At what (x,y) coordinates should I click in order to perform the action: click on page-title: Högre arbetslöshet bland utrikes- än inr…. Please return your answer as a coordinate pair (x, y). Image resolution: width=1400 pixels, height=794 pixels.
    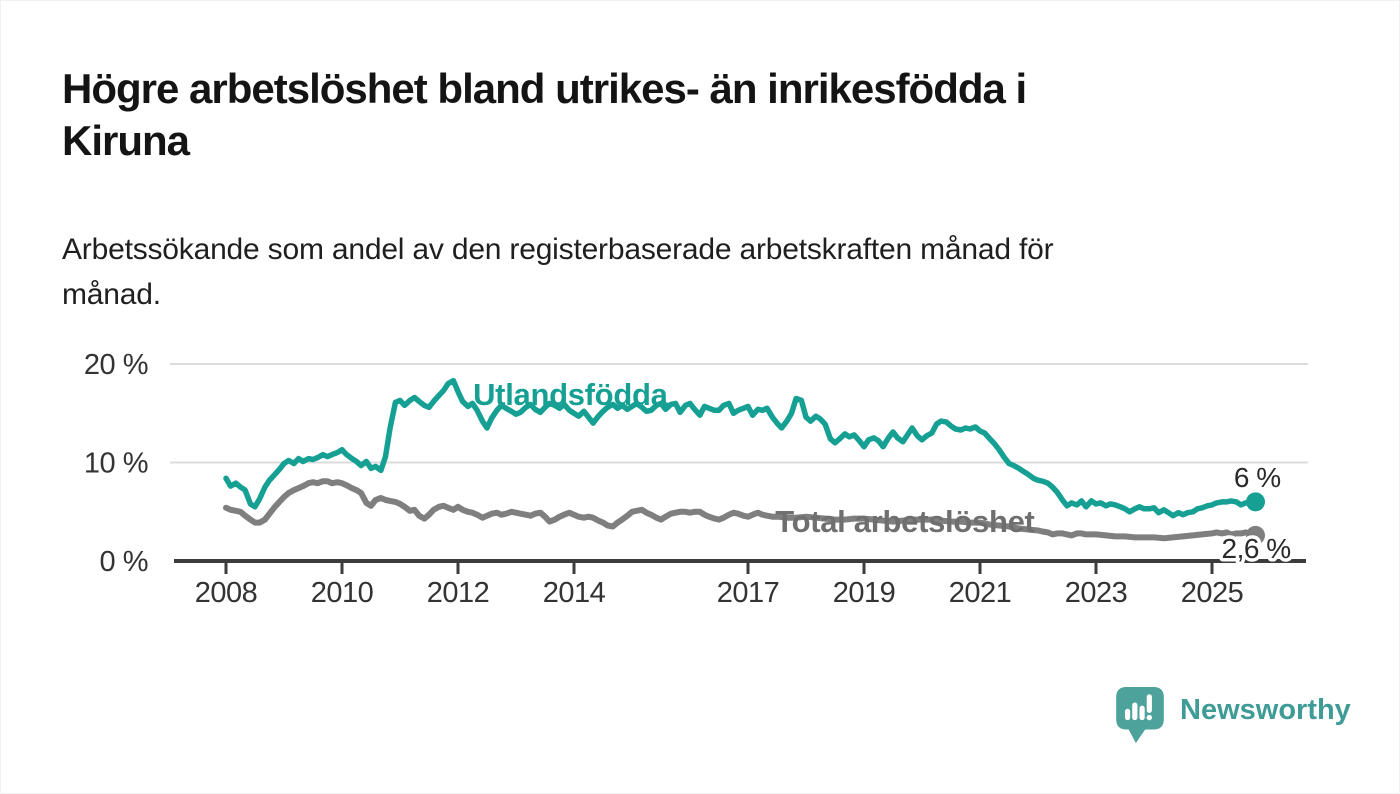
    Looking at the image, I should click on (662, 115).